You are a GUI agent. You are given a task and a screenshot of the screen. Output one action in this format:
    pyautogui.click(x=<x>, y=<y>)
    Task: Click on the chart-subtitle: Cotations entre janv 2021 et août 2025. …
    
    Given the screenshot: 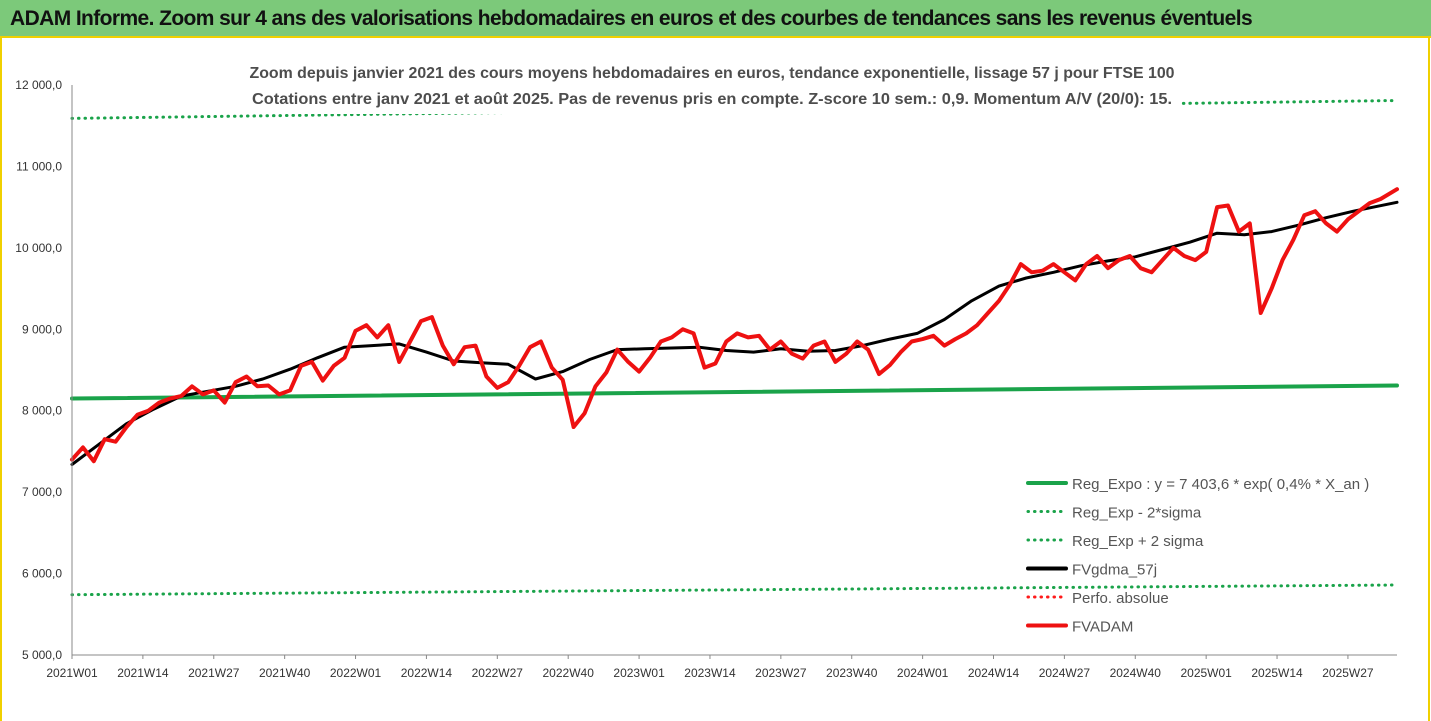 What is the action you would take?
    pyautogui.click(x=712, y=99)
    